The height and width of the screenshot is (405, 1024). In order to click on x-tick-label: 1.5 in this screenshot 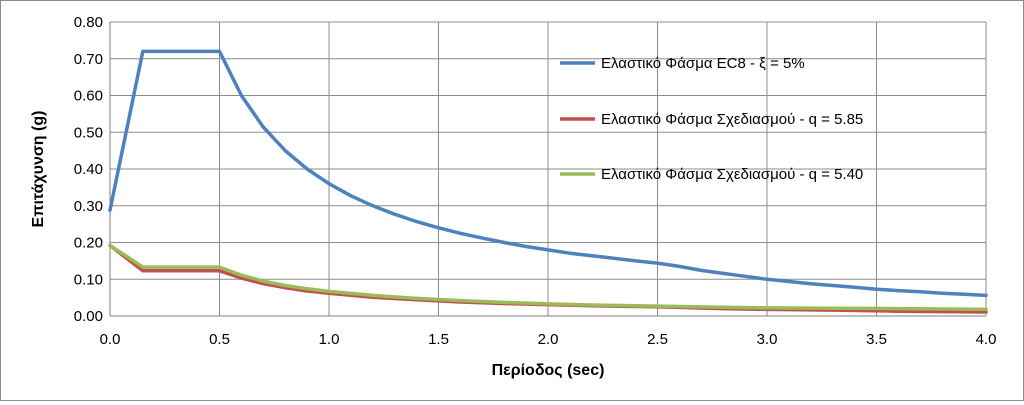, I will do `click(438, 339)`.